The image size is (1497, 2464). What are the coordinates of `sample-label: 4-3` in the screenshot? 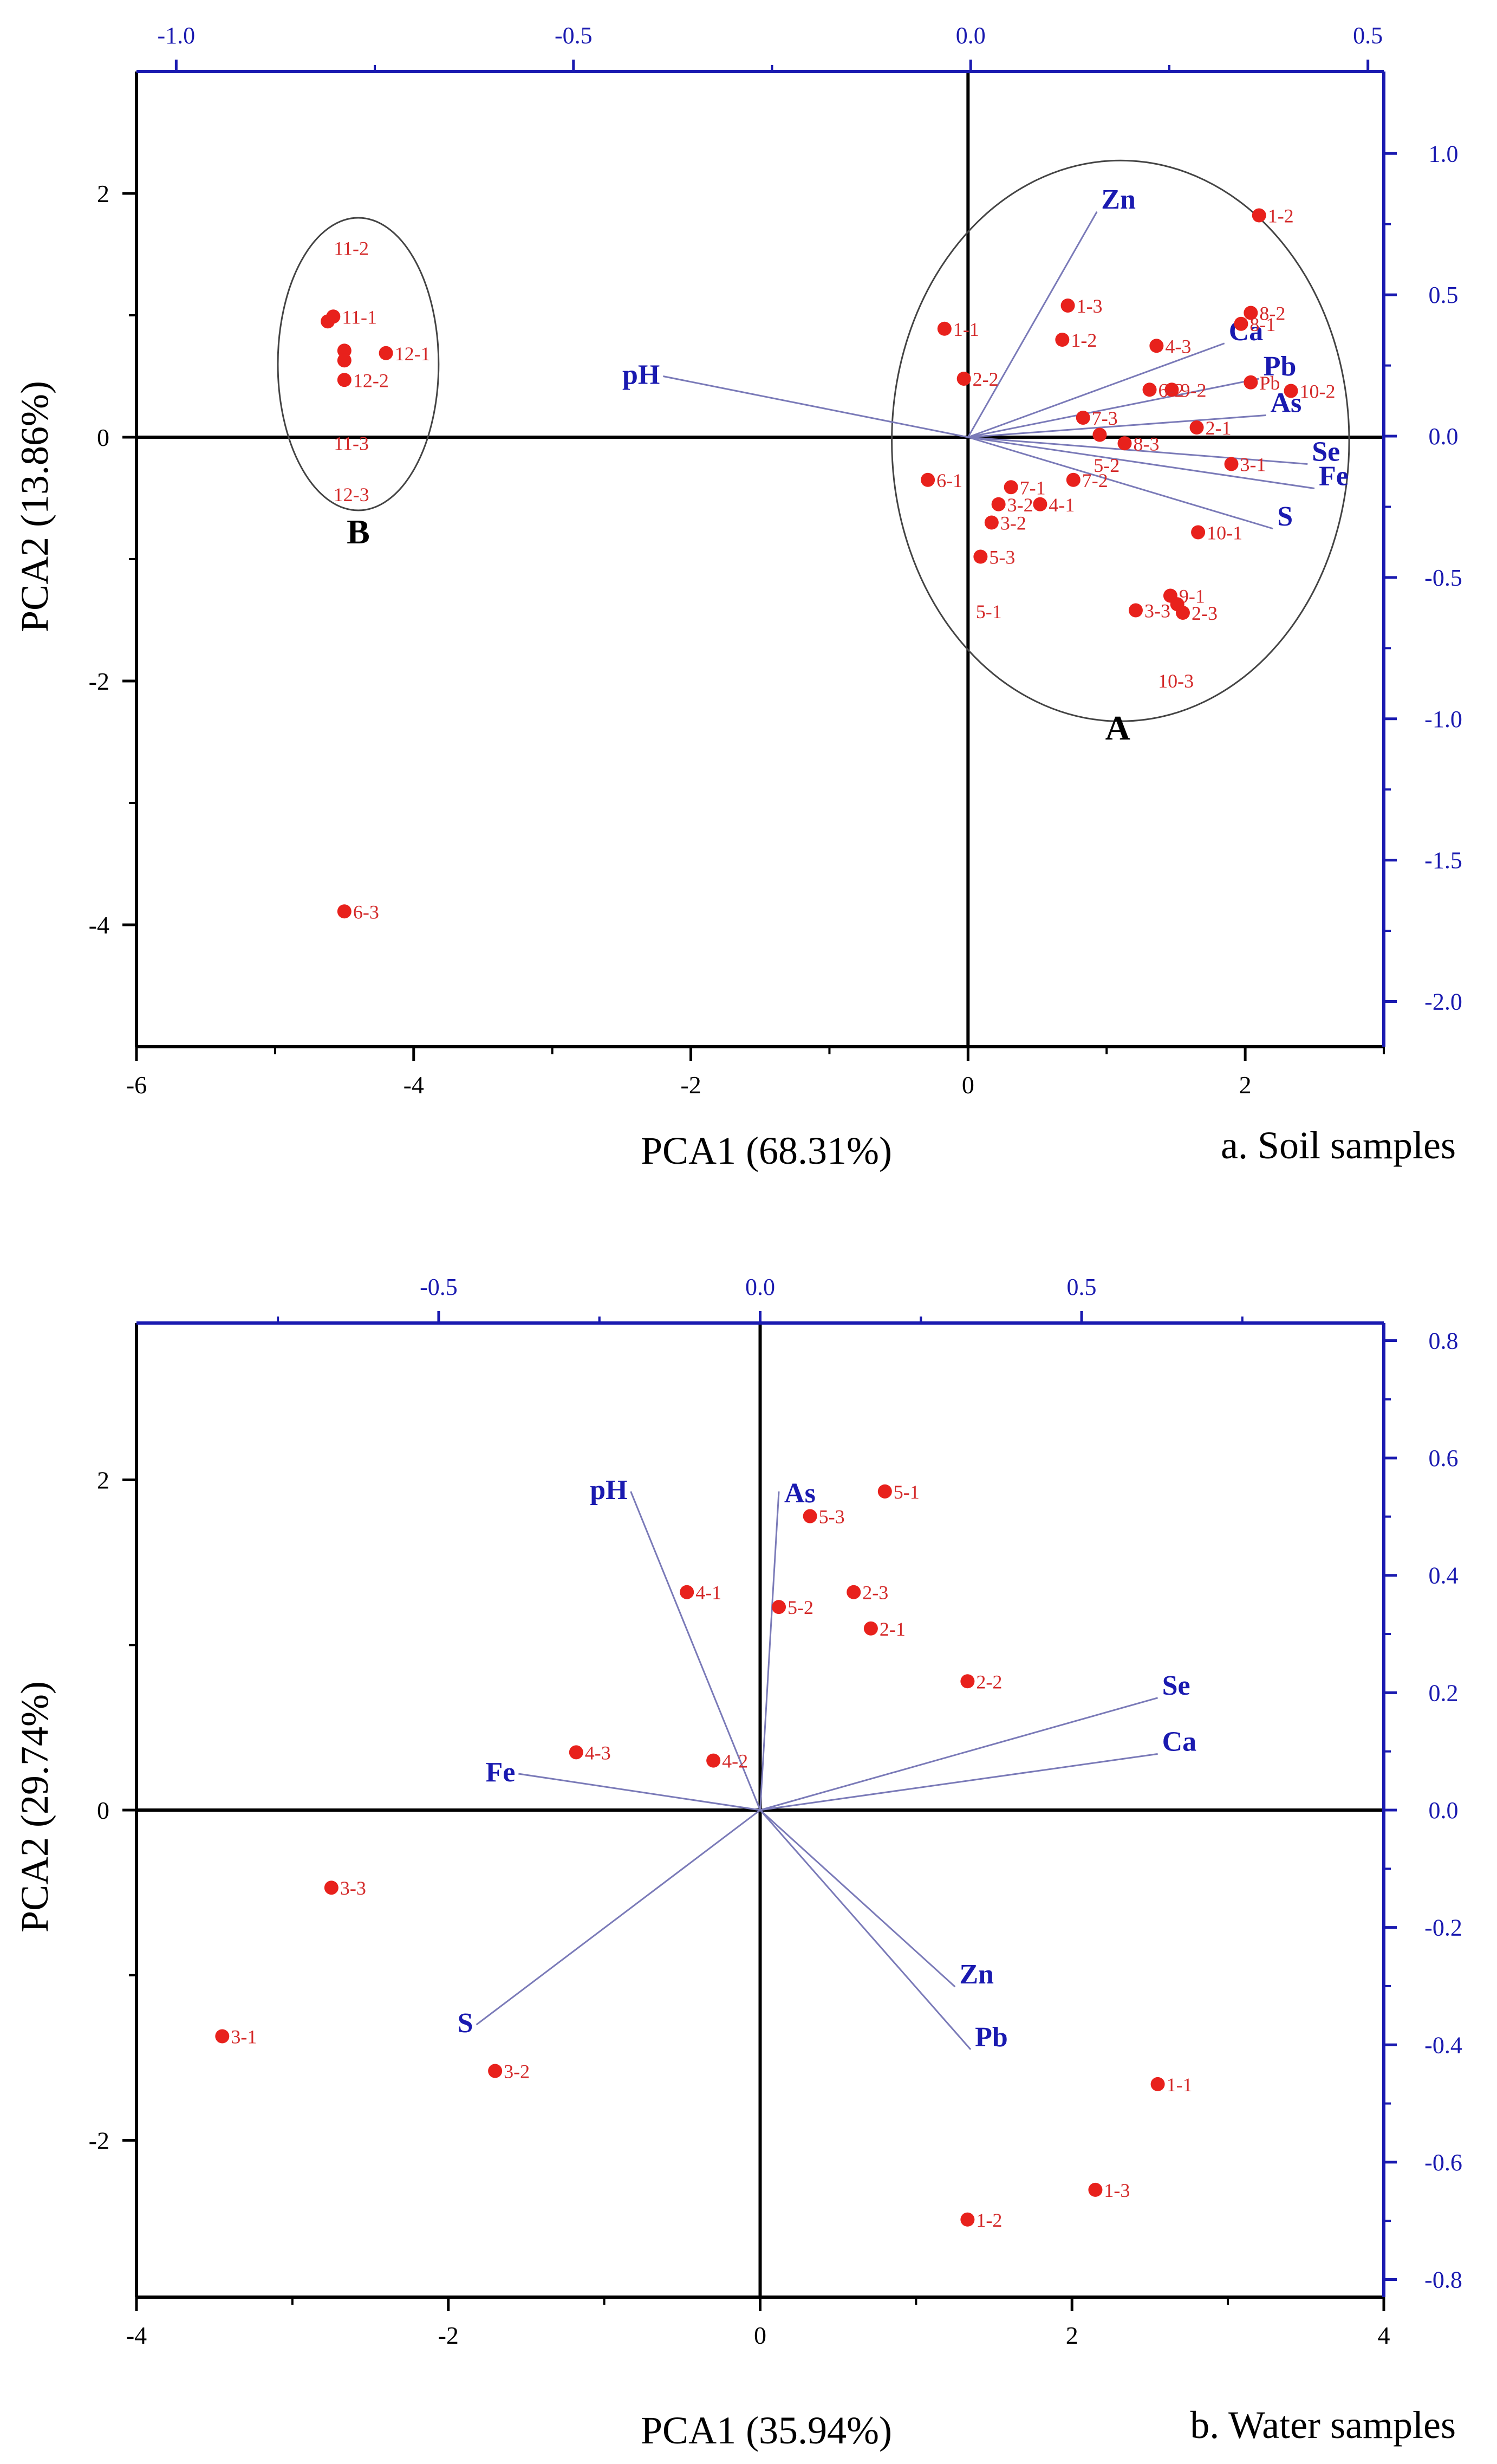 It's located at (598, 1752).